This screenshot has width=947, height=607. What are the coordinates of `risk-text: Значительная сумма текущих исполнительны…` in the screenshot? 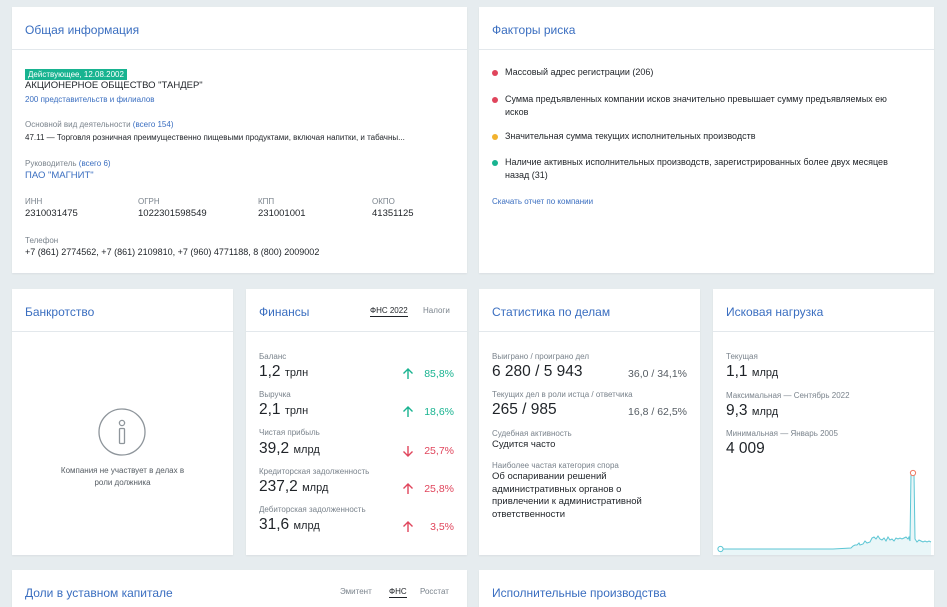 It's located at (630, 136).